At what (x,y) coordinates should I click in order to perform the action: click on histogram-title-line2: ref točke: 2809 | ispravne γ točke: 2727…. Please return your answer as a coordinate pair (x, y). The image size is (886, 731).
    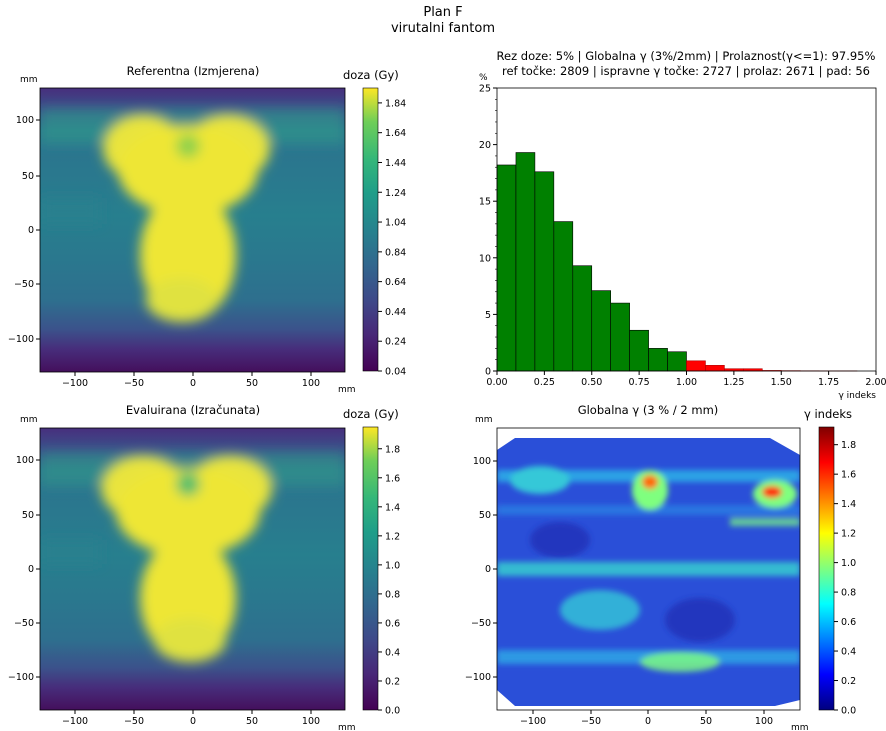
    Looking at the image, I should click on (686, 71).